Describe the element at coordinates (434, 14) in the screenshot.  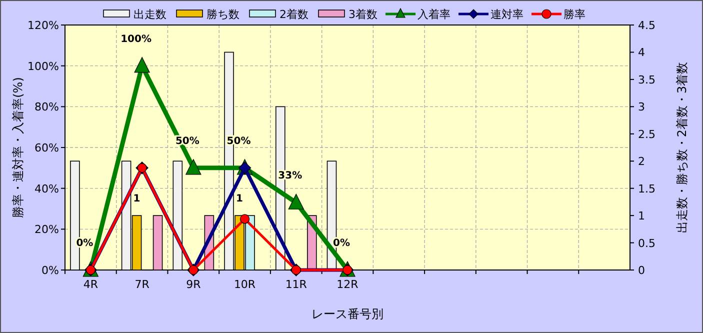
I see `legend-label: 入着率` at that location.